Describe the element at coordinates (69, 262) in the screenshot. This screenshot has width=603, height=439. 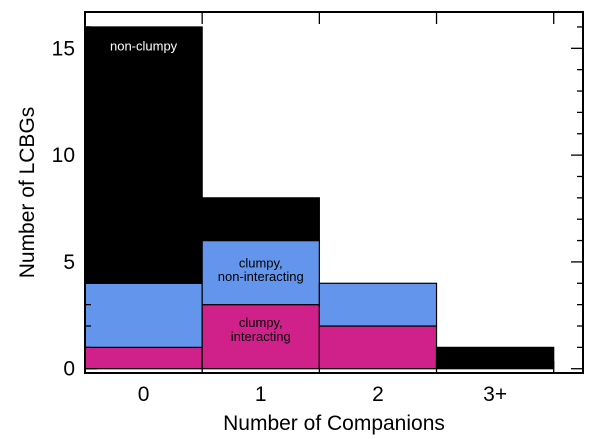
I see `y-tick-label-5: 5` at that location.